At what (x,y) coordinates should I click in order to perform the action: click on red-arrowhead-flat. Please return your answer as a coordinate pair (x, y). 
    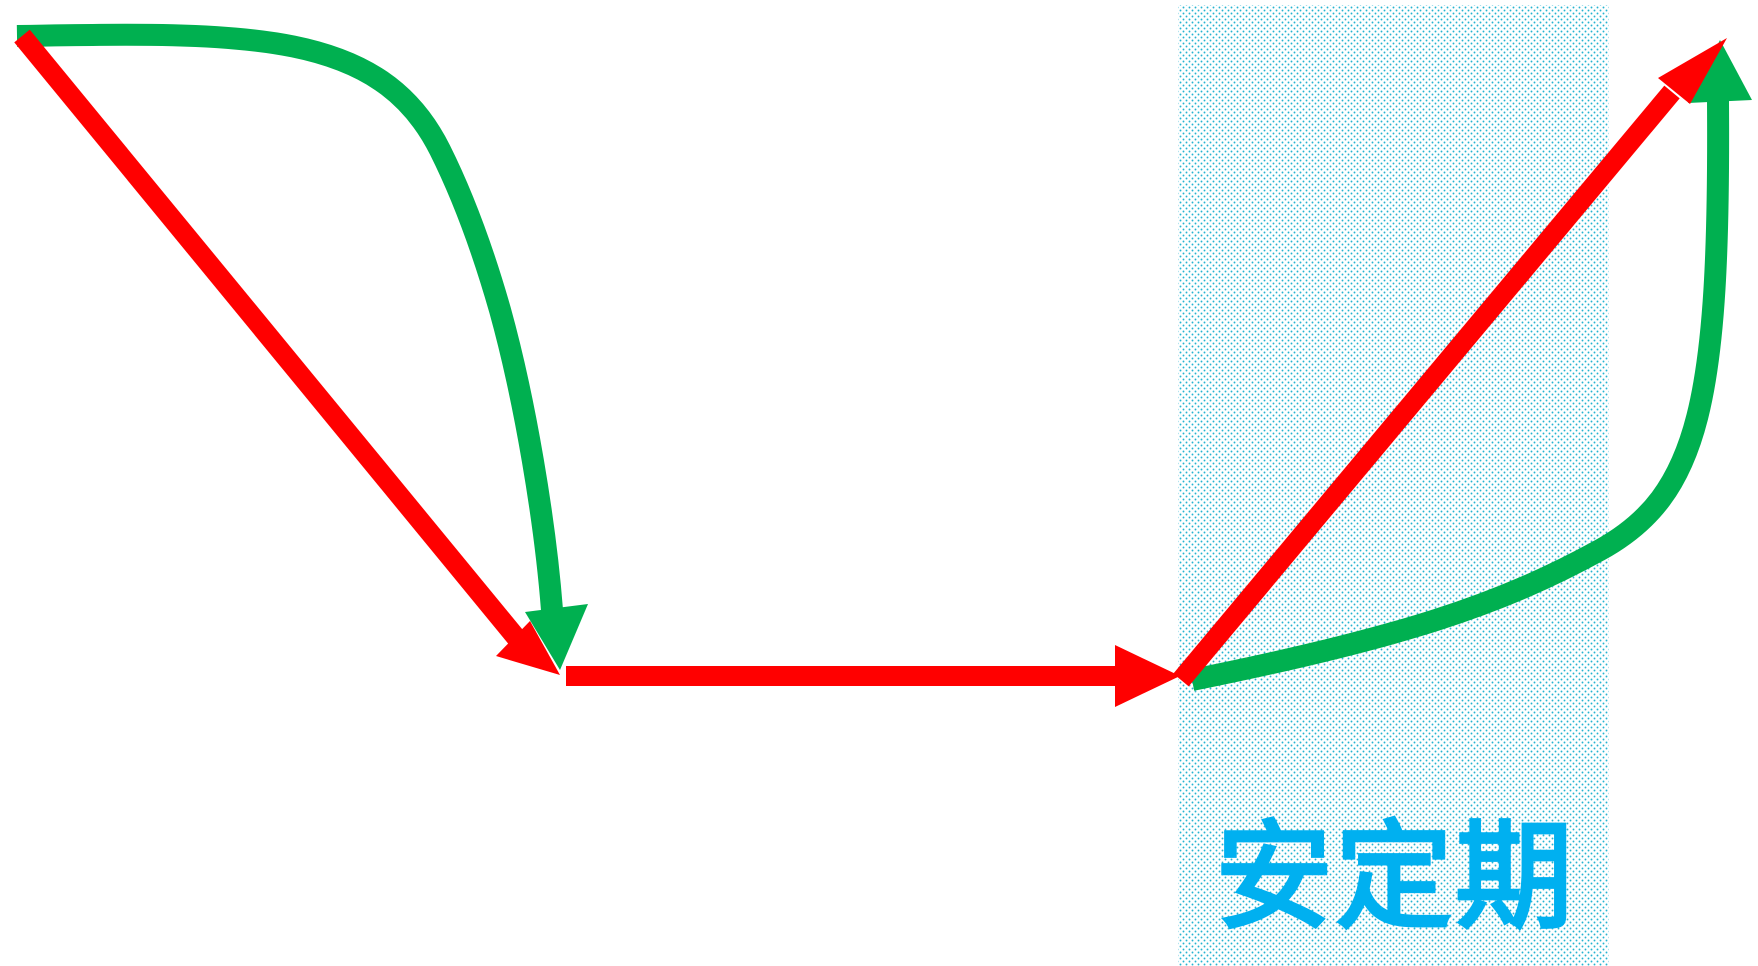
    Looking at the image, I should click on (1147, 676).